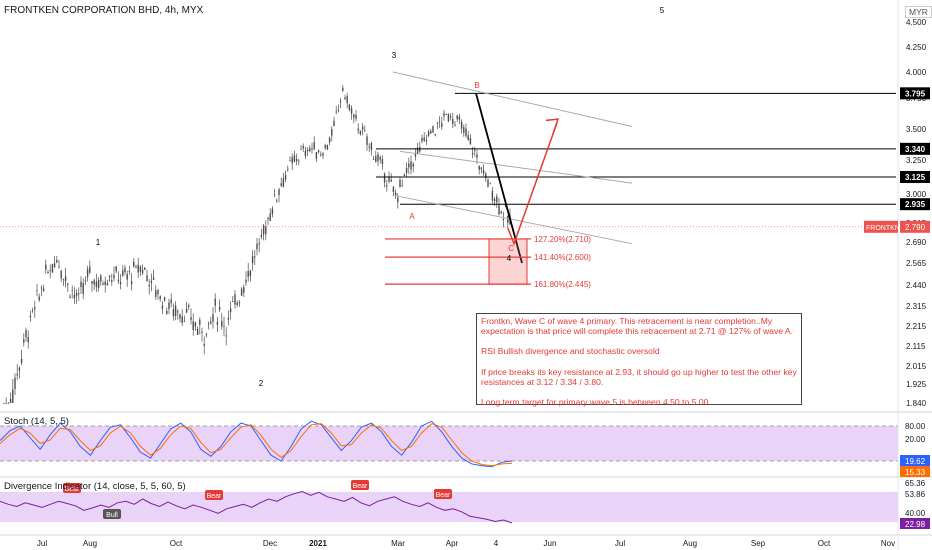  I want to click on divergence-line, so click(256, 507).